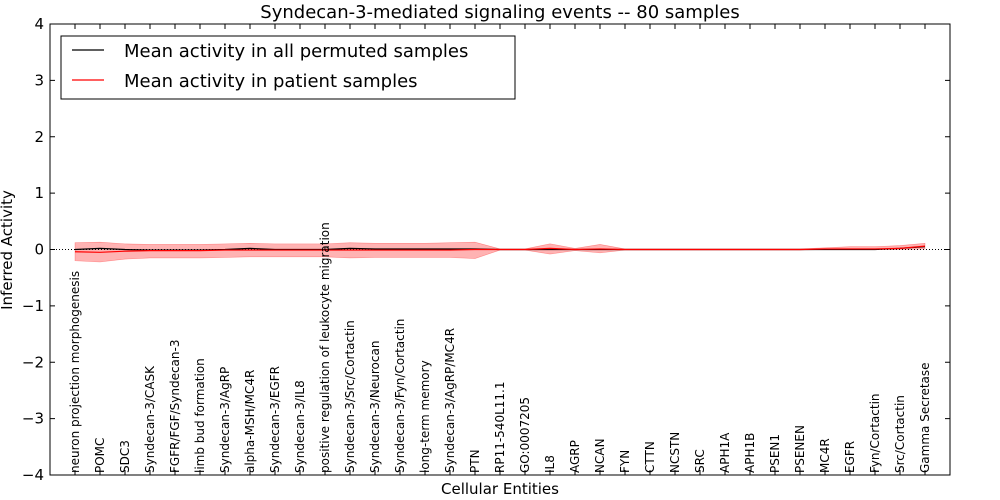 This screenshot has width=1000, height=500. Describe the element at coordinates (750, 453) in the screenshot. I see `x-tick-label: APH1B` at that location.